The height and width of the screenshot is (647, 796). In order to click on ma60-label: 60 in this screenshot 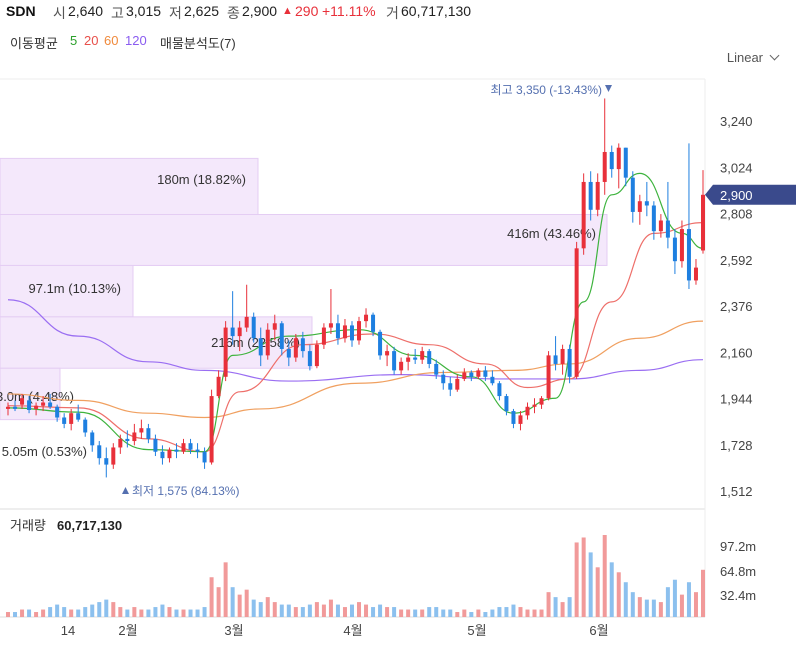, I will do `click(111, 40)`.